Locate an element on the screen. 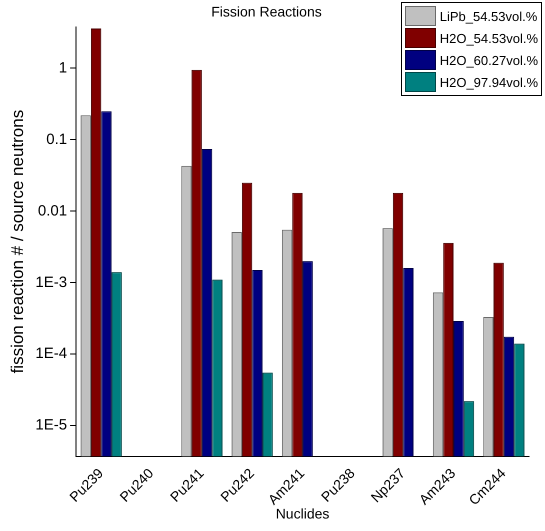  legend-label: LiPb_54.53vol.% is located at coordinates (489, 16).